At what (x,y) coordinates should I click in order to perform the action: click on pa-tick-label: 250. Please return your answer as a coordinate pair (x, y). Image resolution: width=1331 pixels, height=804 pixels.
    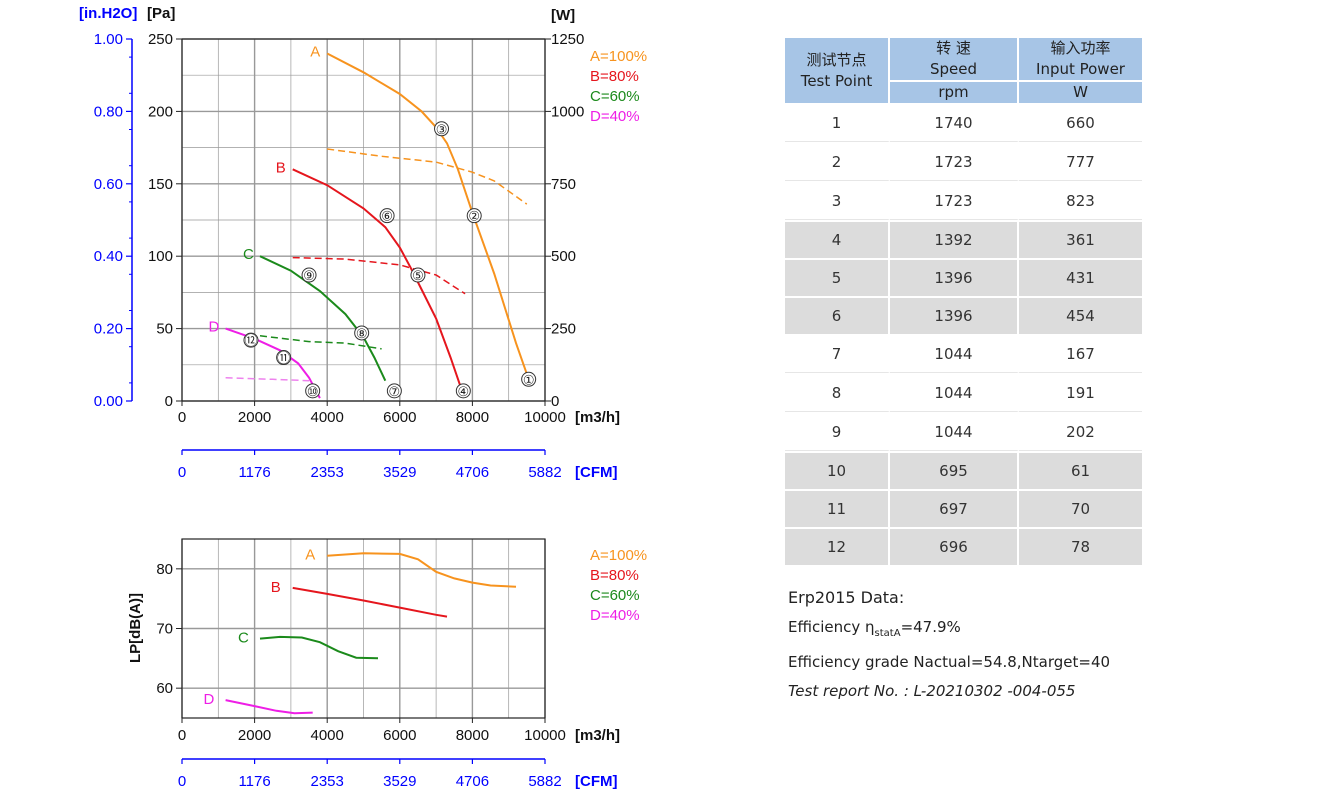
    Looking at the image, I should click on (160, 39).